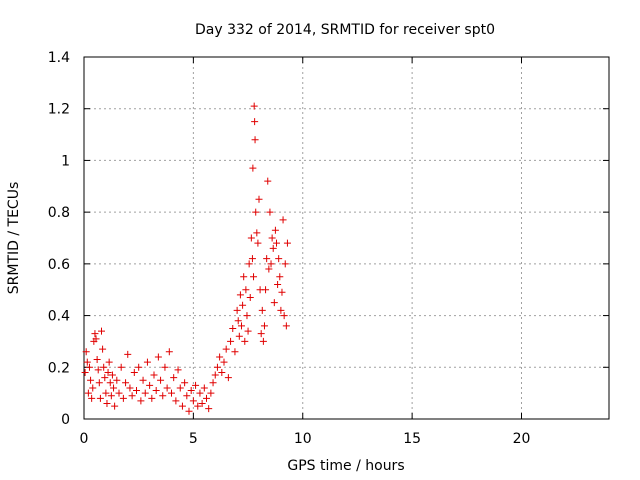  I want to click on x-tick-labels: 0 5 10 15 20, so click(305, 439).